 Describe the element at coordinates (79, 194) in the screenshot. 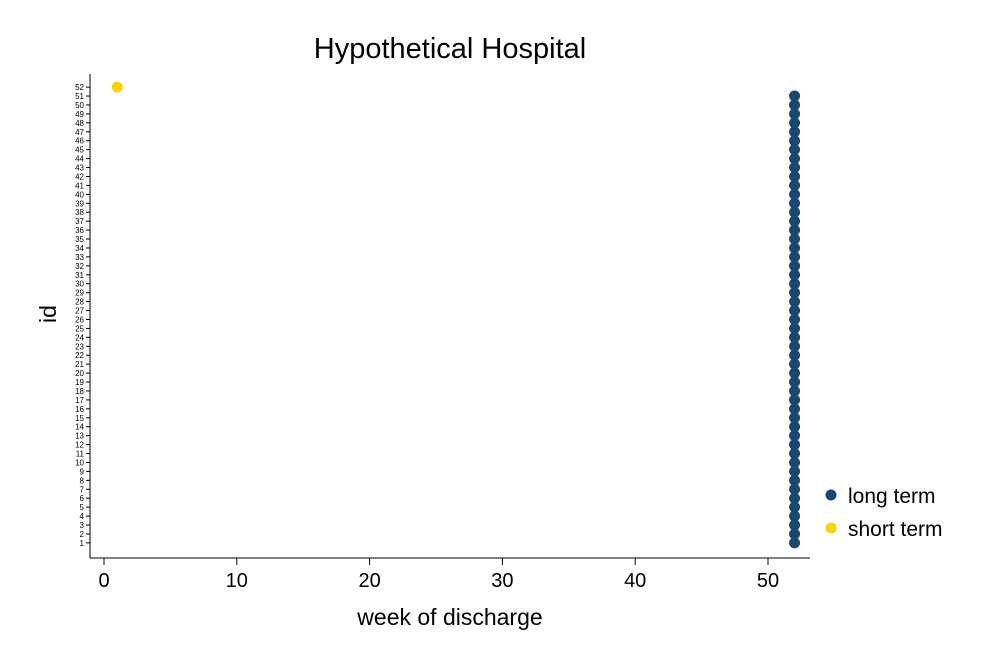

I see `y-tick-label: 40` at that location.